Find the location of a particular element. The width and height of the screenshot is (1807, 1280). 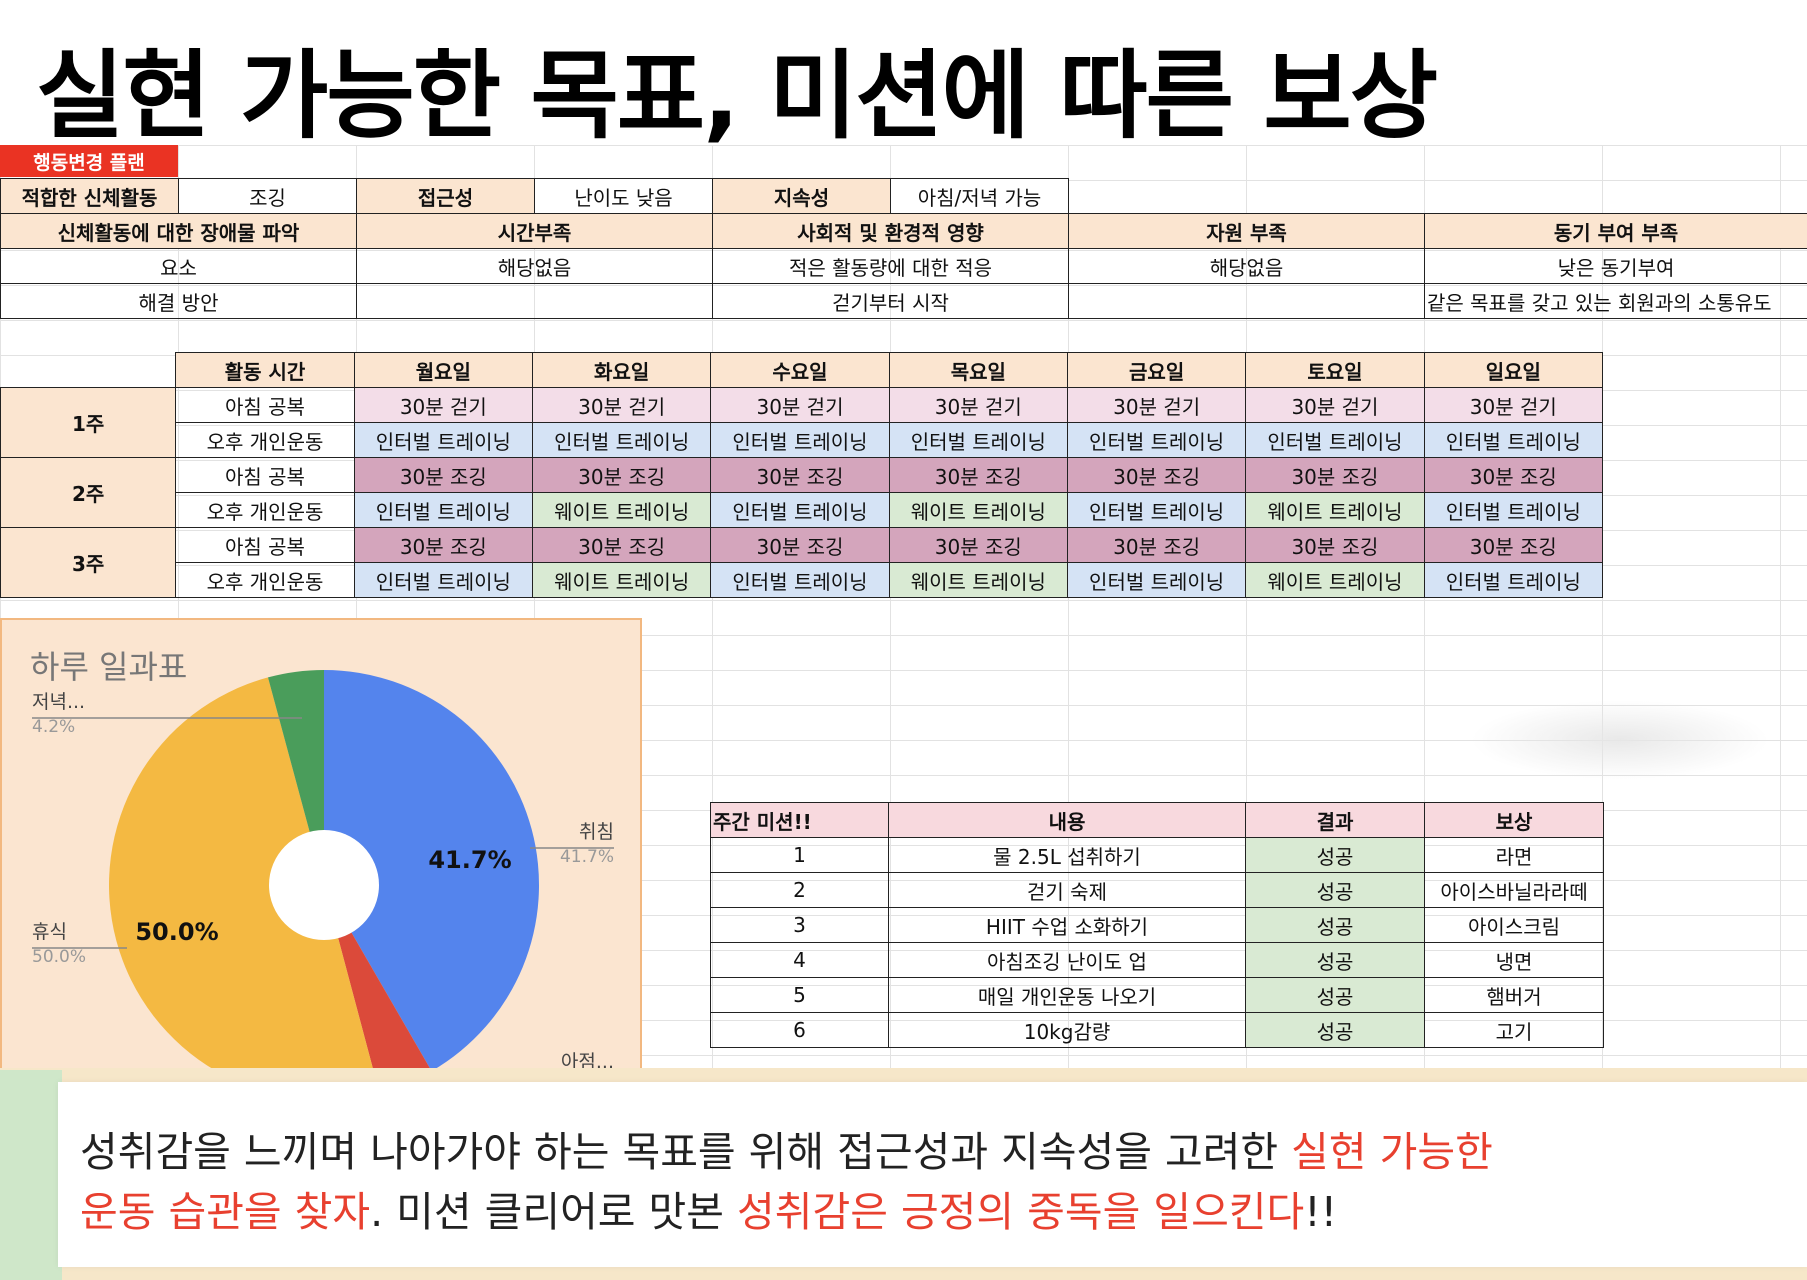

cell: 접근성 is located at coordinates (445, 196).